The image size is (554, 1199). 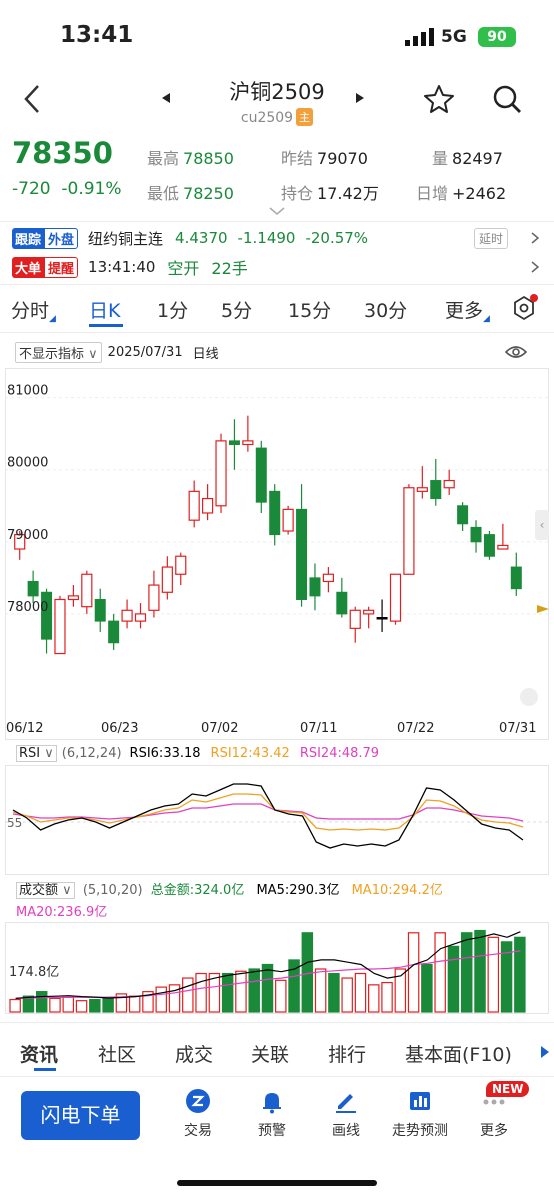 What do you see at coordinates (461, 193) in the screenshot?
I see `daily-inc-cell: 日增 +2462` at bounding box center [461, 193].